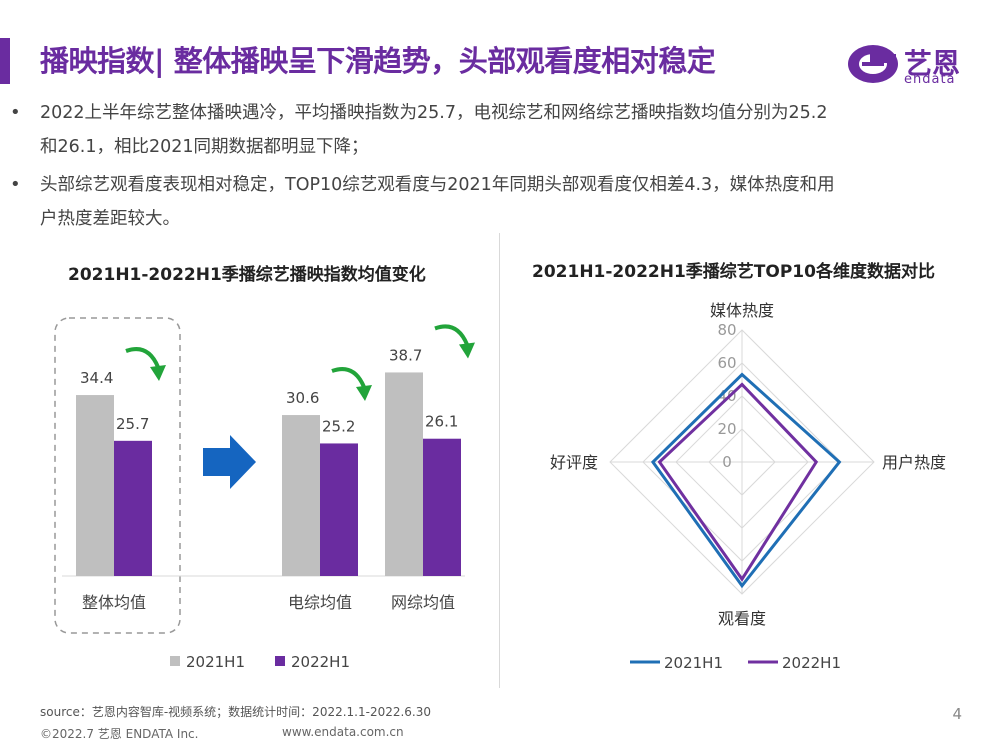  I want to click on radar-chart-title: 2021H1-2022H1季播综艺TOP10各维度数据对比, so click(733, 272).